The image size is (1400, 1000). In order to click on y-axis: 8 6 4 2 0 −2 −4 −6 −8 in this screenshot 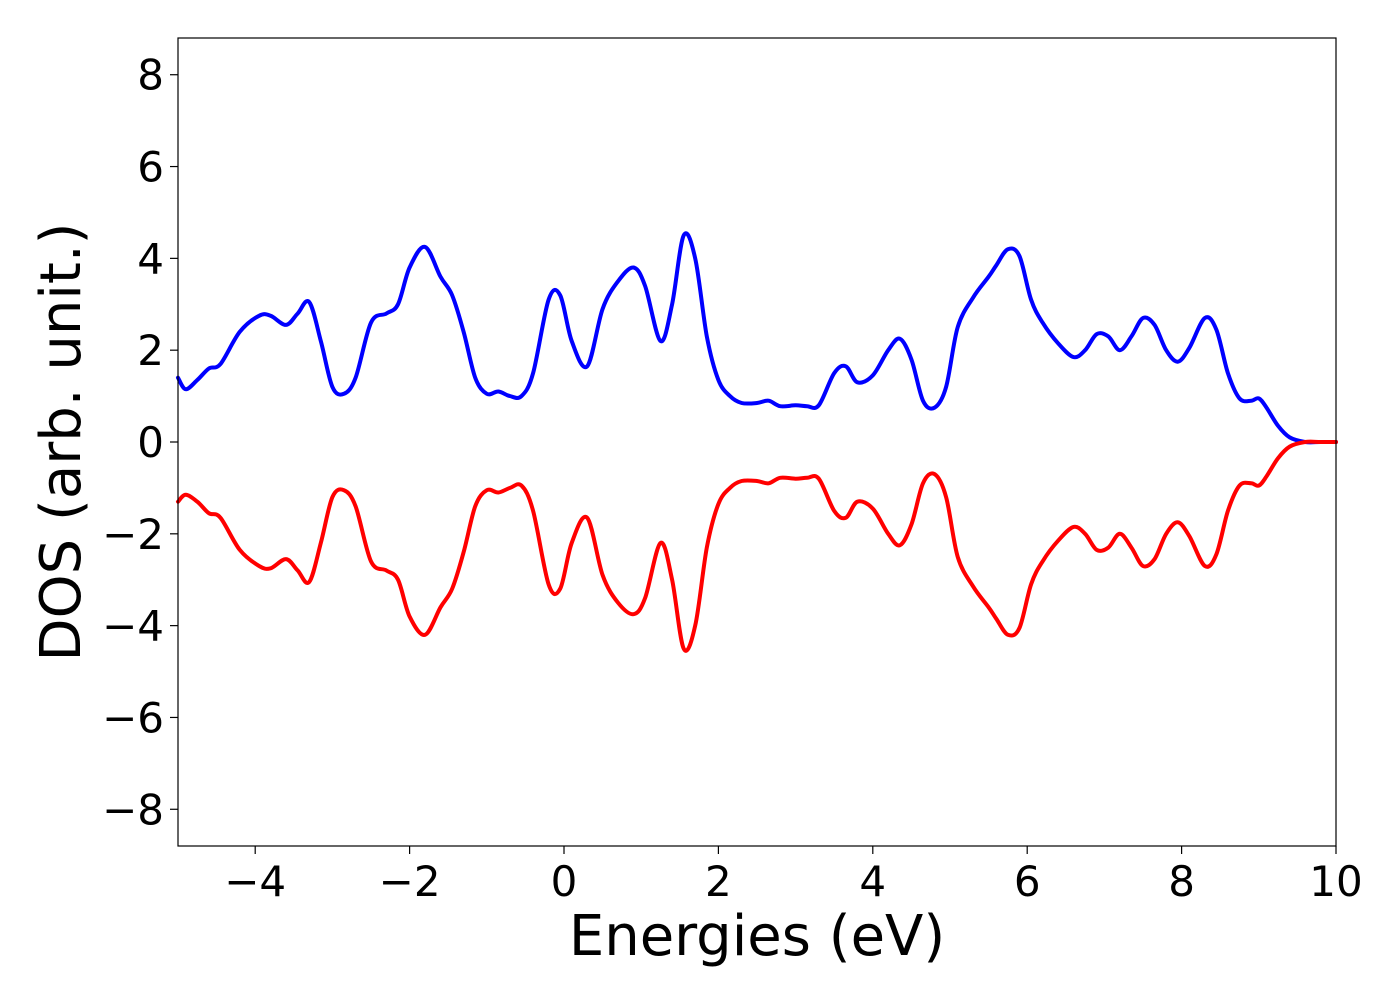, I will do `click(140, 442)`.